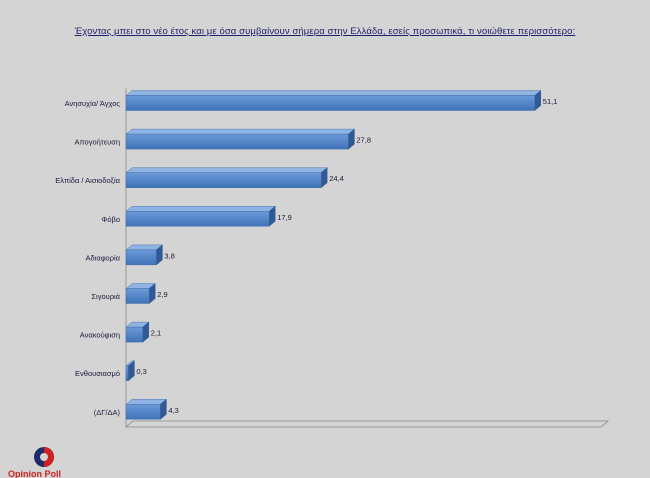 The image size is (650, 478). I want to click on category-label: Απογοήτευση, so click(97, 142).